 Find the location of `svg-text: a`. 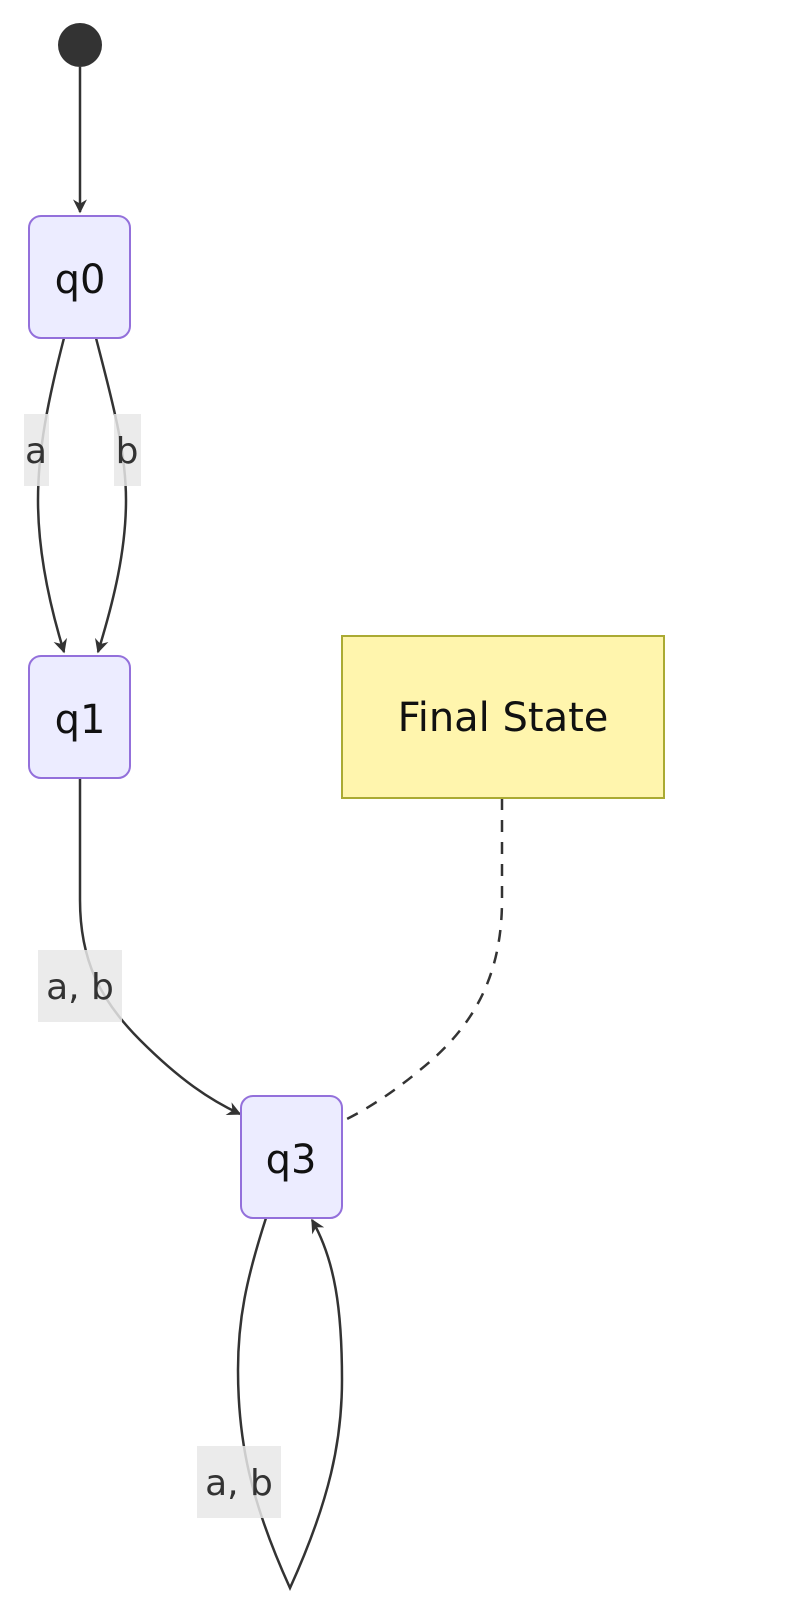

svg-text: a is located at coordinates (36, 451).